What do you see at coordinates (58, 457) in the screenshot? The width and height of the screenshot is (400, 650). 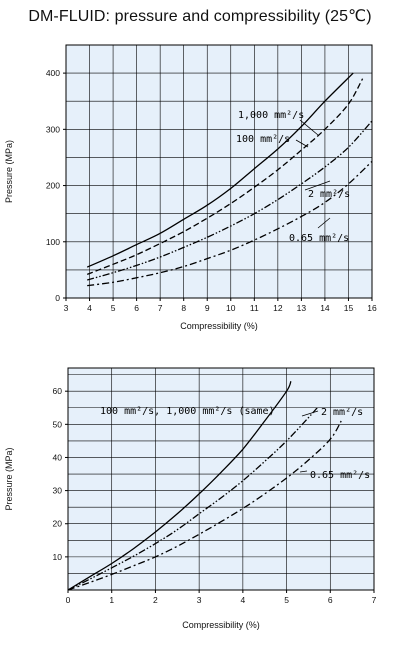 I see `y-tick-label-40: 40` at bounding box center [58, 457].